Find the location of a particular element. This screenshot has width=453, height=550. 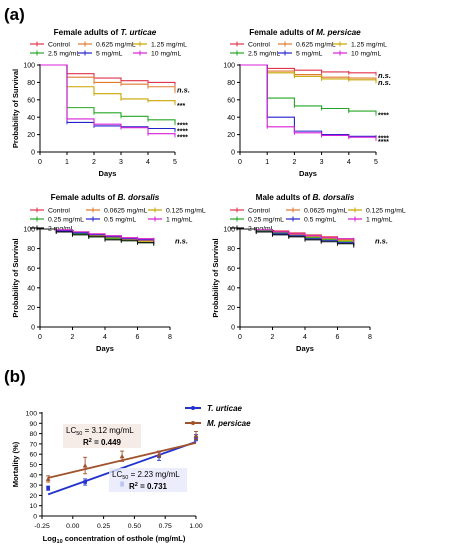

chart-title-species: M. persicae is located at coordinates (338, 32).